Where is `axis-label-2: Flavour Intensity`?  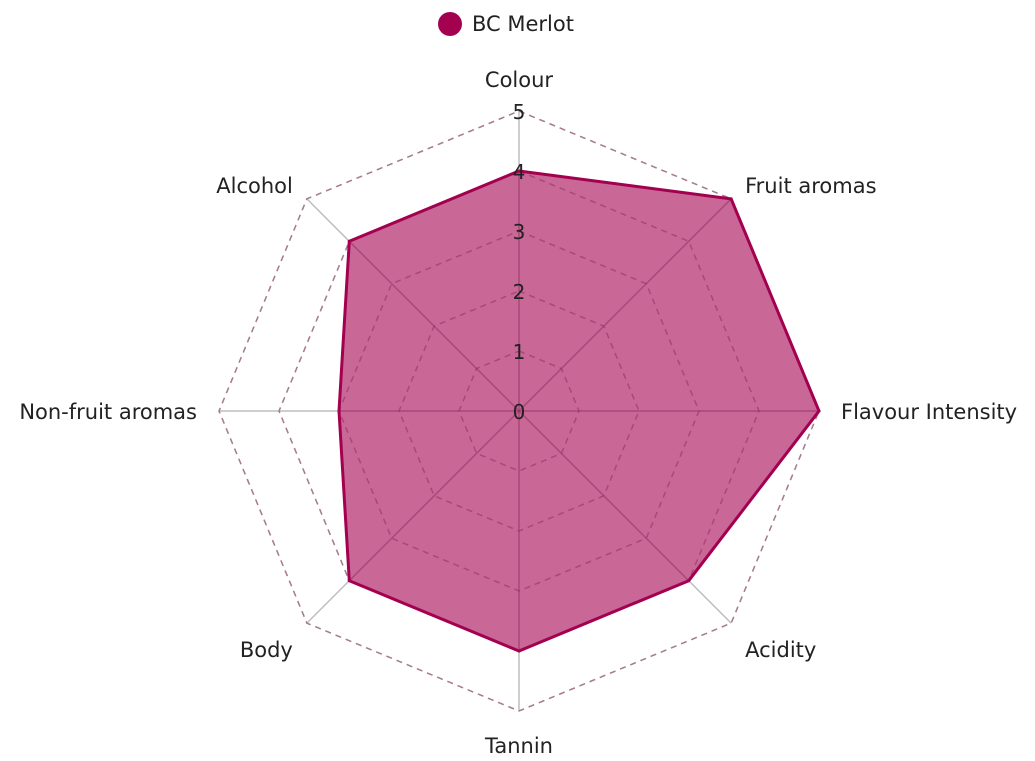
axis-label-2: Flavour Intensity is located at coordinates (929, 412).